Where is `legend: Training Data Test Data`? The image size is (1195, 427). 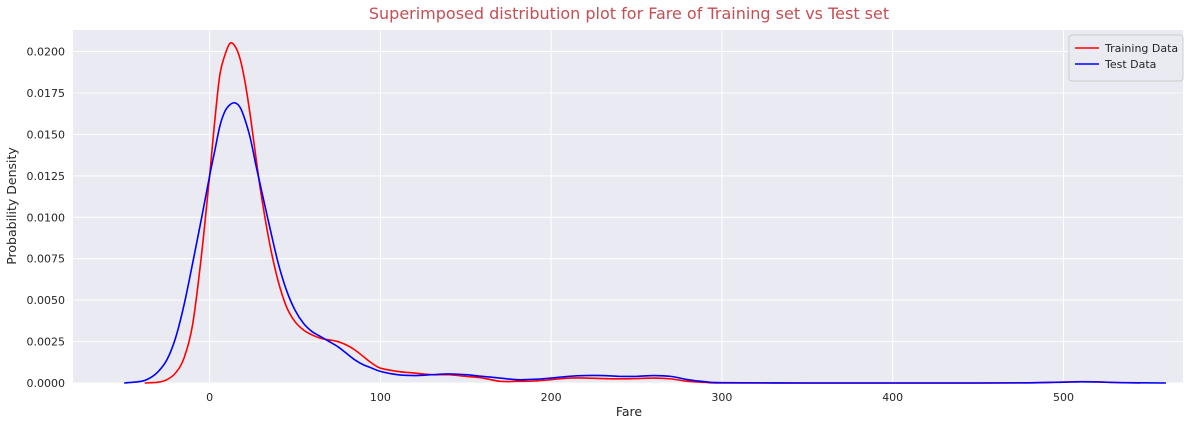
legend: Training Data Test Data is located at coordinates (1126, 58).